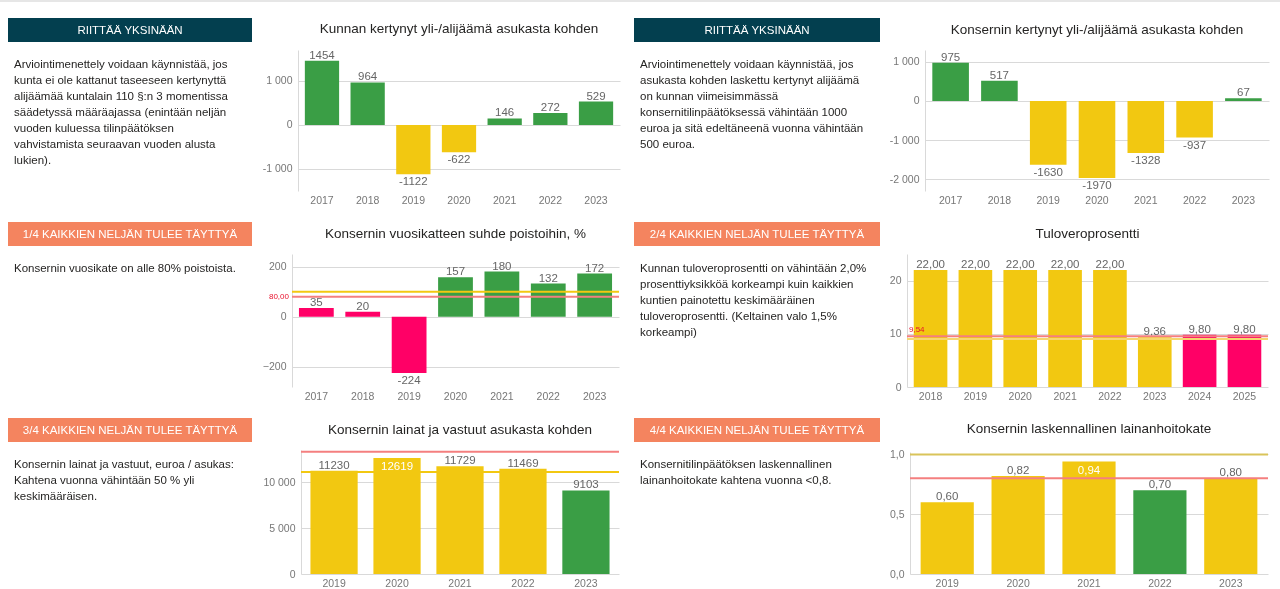 The height and width of the screenshot is (589, 1280). What do you see at coordinates (460, 460) in the screenshot?
I see `data-label: 11729` at bounding box center [460, 460].